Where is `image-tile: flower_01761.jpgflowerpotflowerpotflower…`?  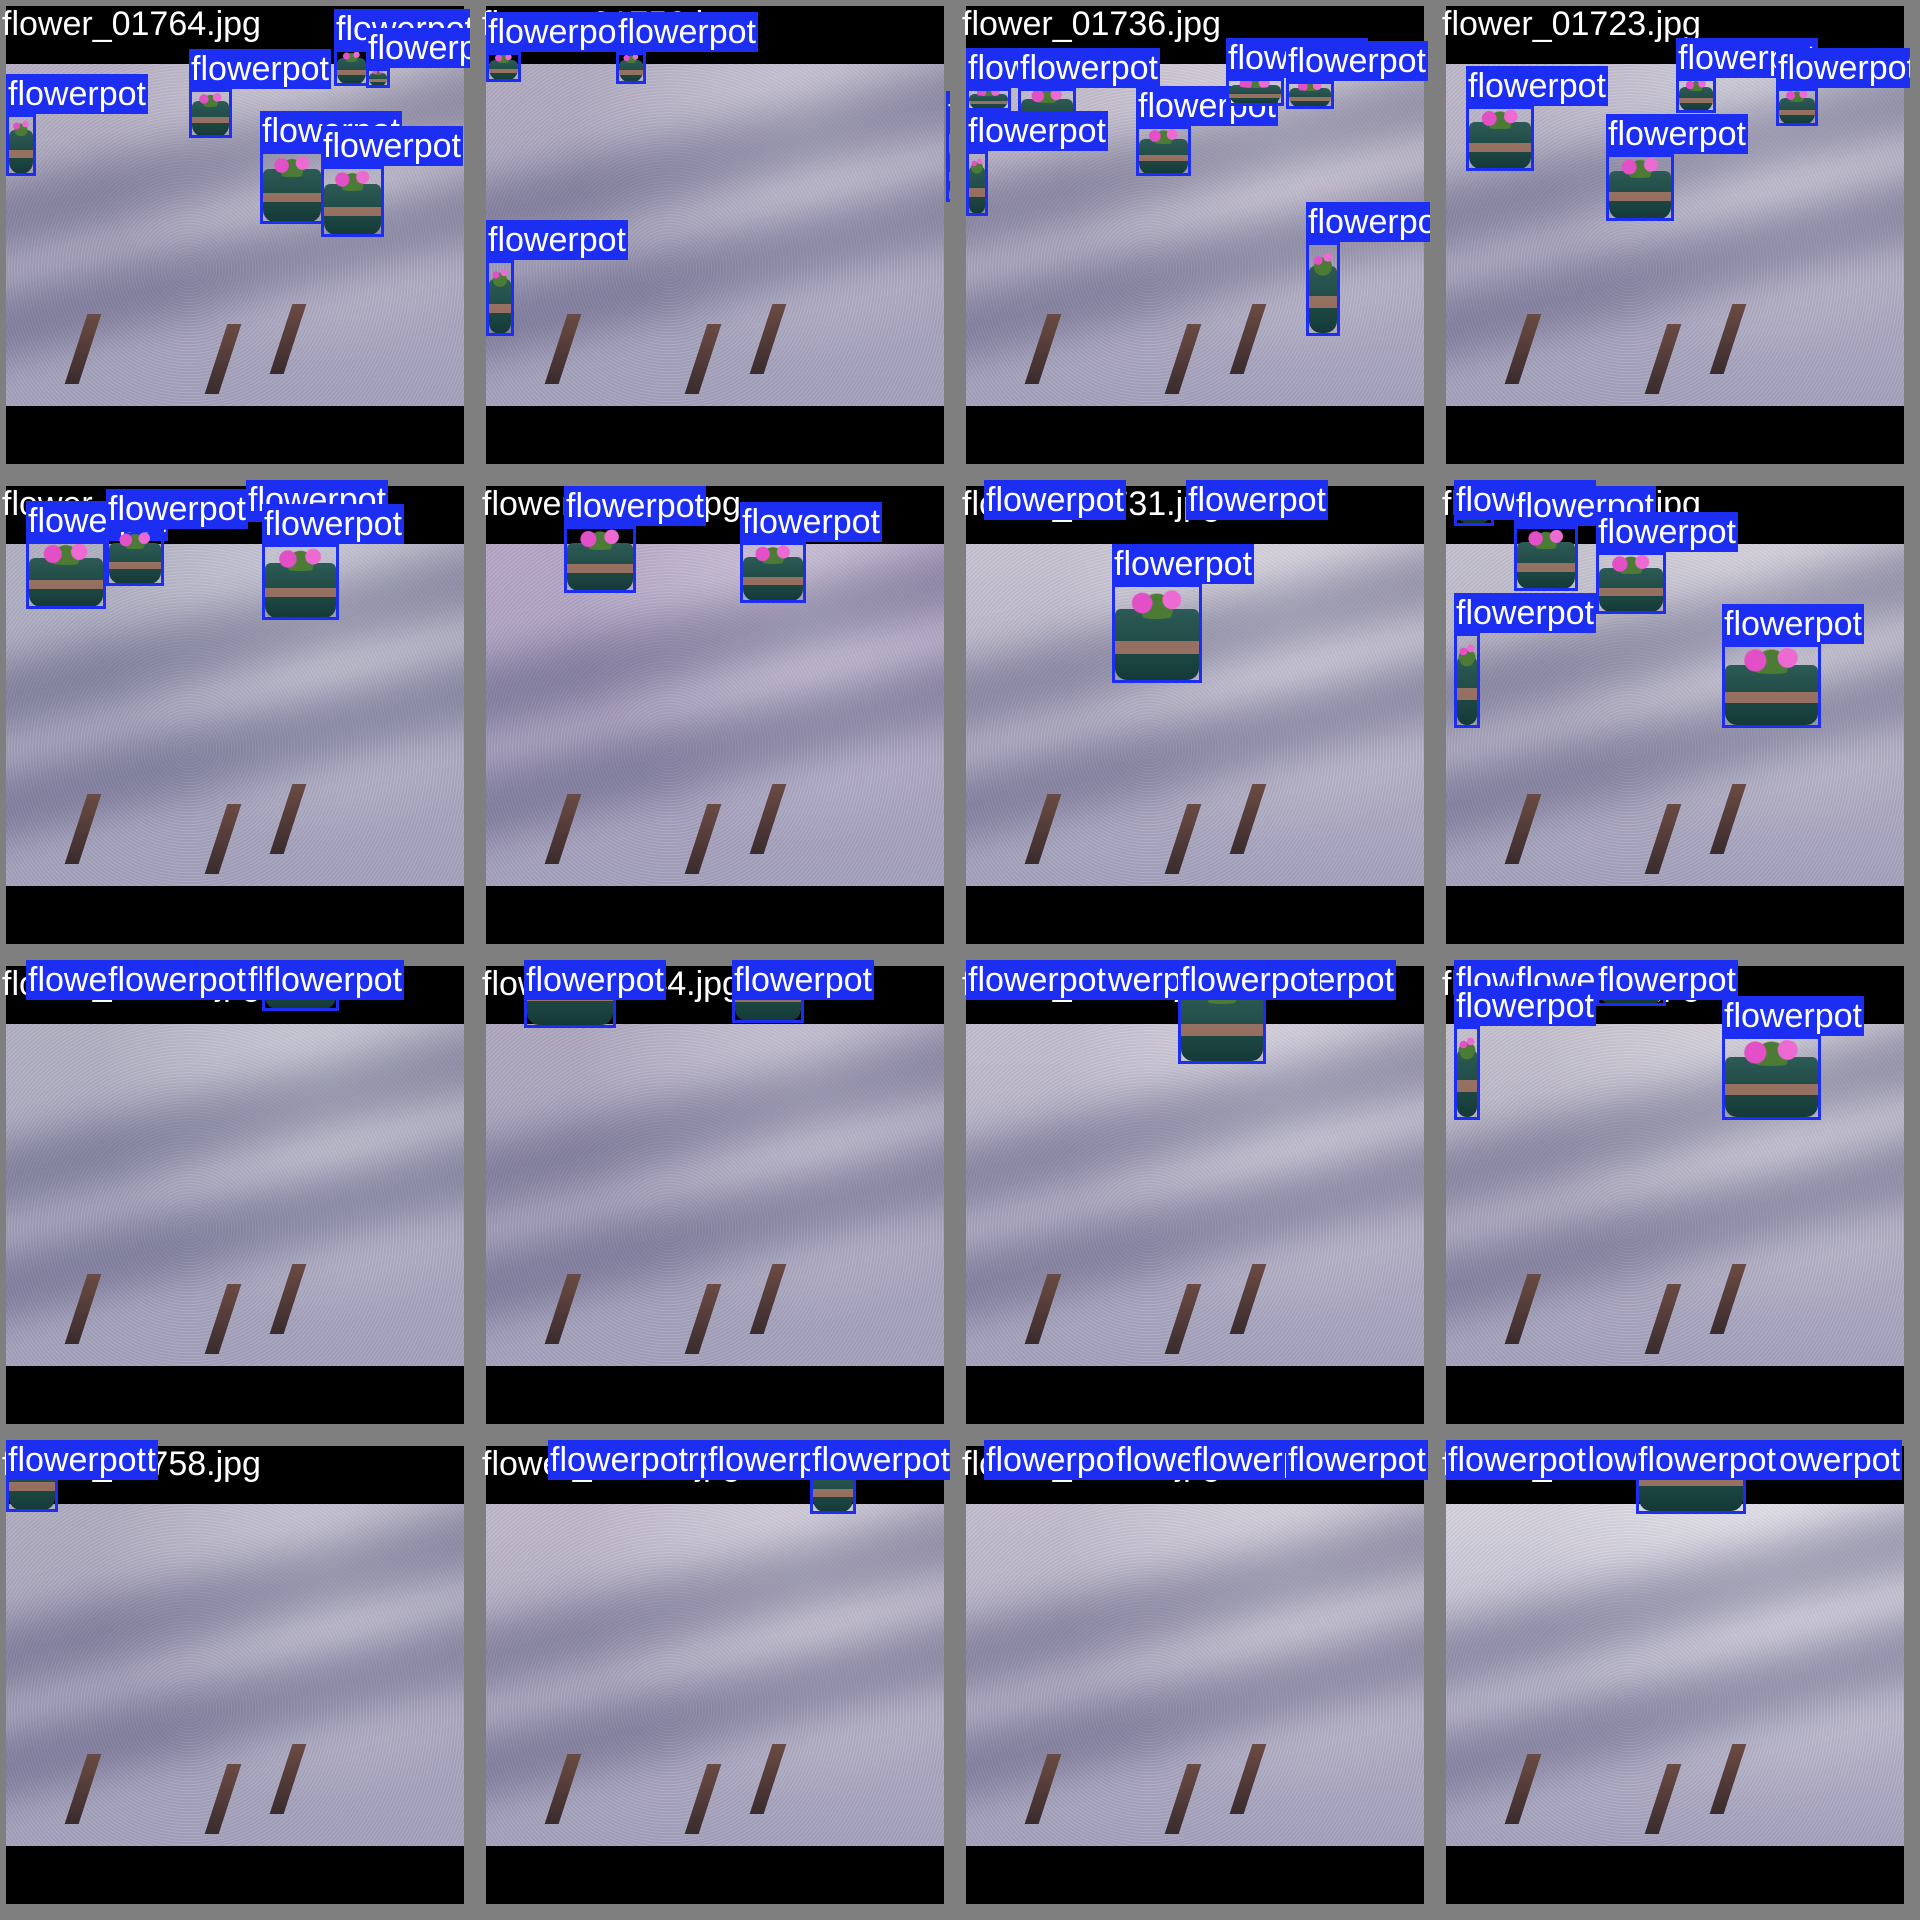
image-tile: flower_01761.jpgflowerpotflowerpotflower… is located at coordinates (235, 1195).